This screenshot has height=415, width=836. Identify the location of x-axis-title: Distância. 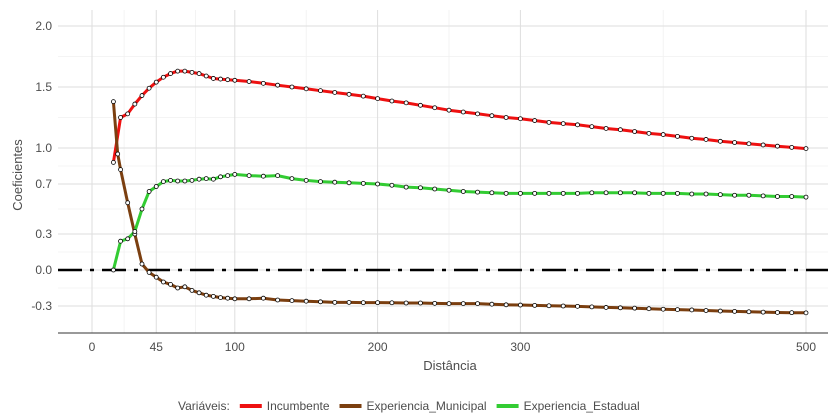
(450, 365).